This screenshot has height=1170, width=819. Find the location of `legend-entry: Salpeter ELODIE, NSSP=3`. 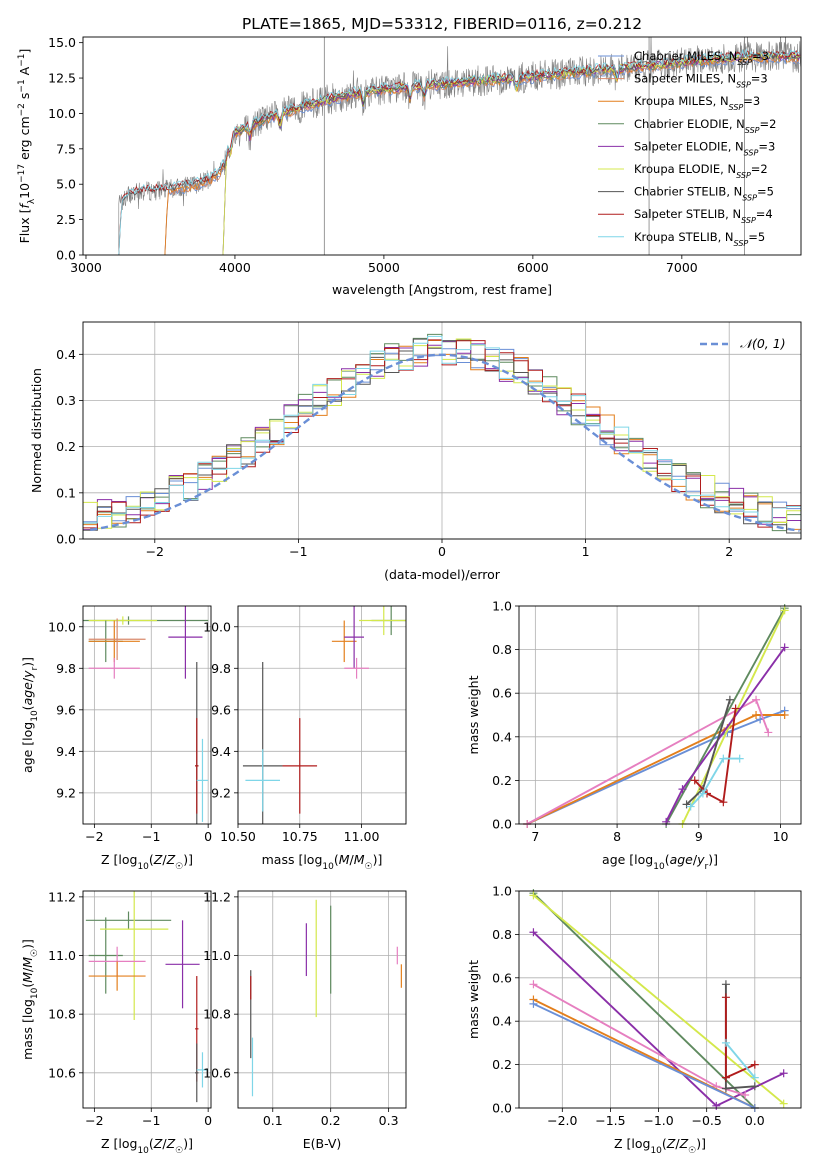

legend-entry: Salpeter ELODIE, NSSP=3 is located at coordinates (704, 148).